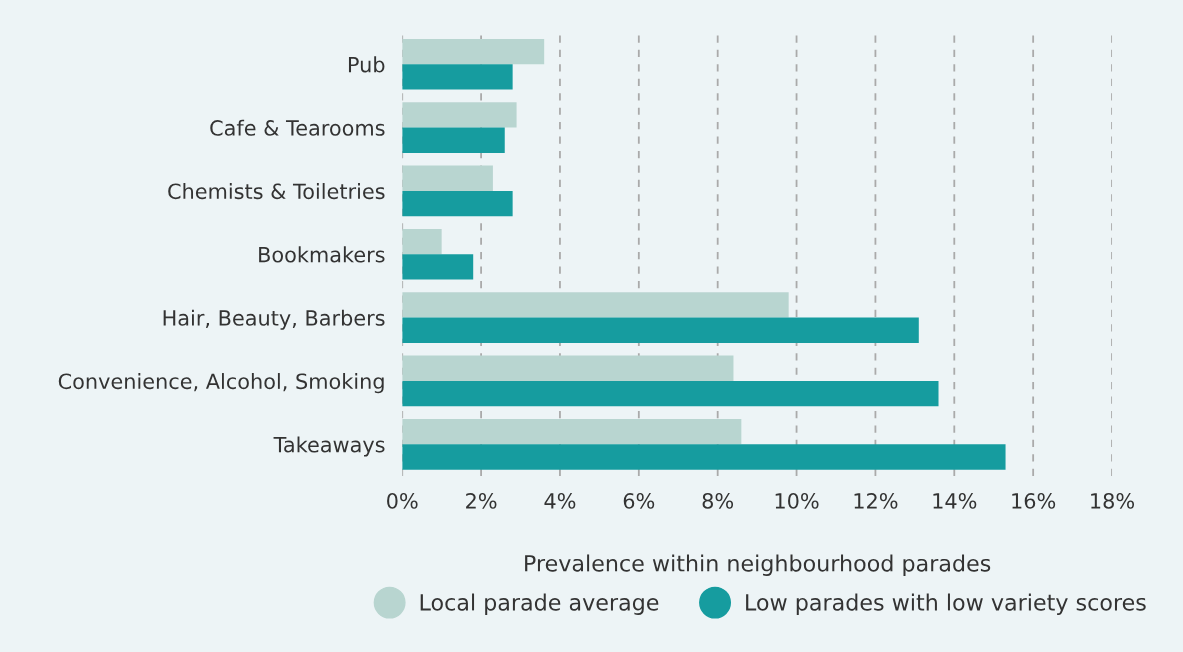  Describe the element at coordinates (322, 254) in the screenshot. I see `y-tick-label: Bookmakers` at that location.